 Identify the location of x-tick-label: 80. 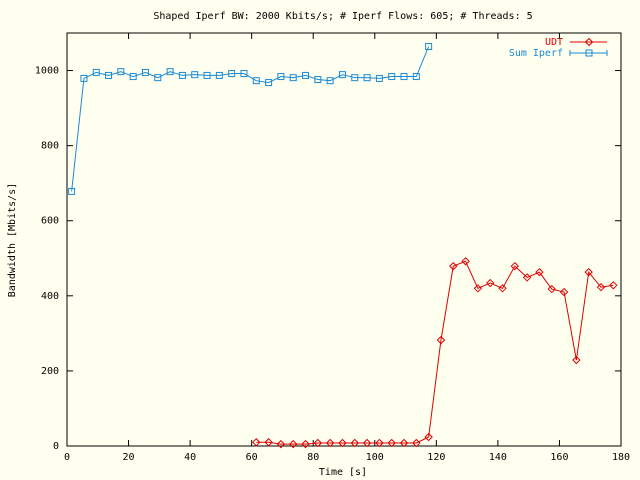
(313, 457).